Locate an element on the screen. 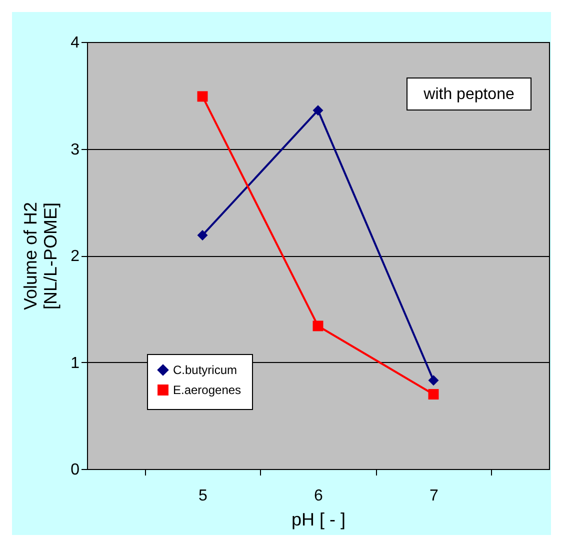 This screenshot has height=538, width=586. y-tick-label: 2 is located at coordinates (75, 256).